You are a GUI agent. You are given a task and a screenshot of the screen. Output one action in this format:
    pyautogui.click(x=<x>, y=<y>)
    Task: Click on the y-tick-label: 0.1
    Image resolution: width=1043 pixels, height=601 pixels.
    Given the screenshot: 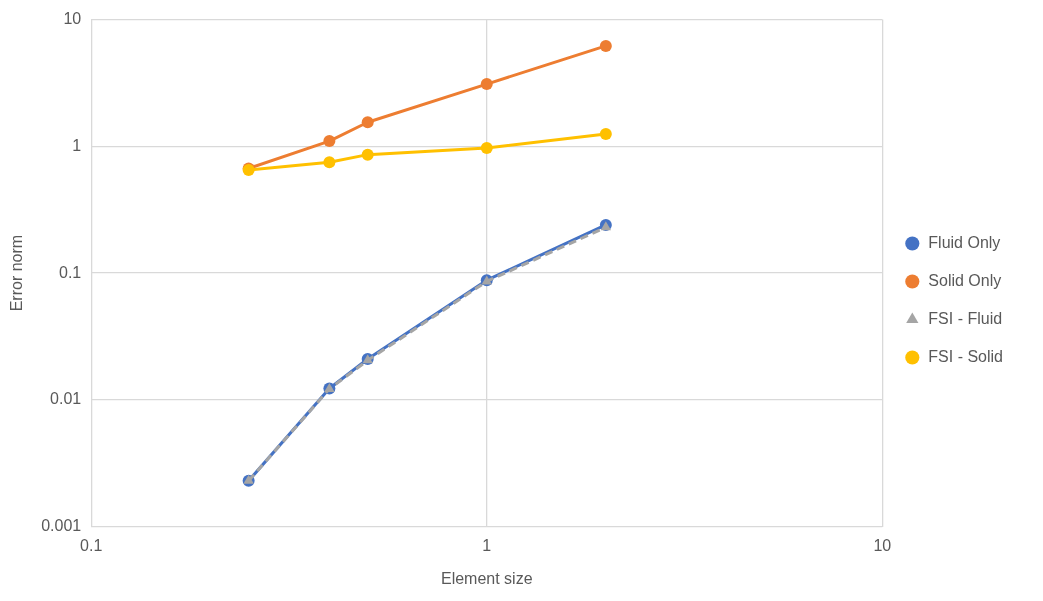 What is the action you would take?
    pyautogui.click(x=70, y=272)
    